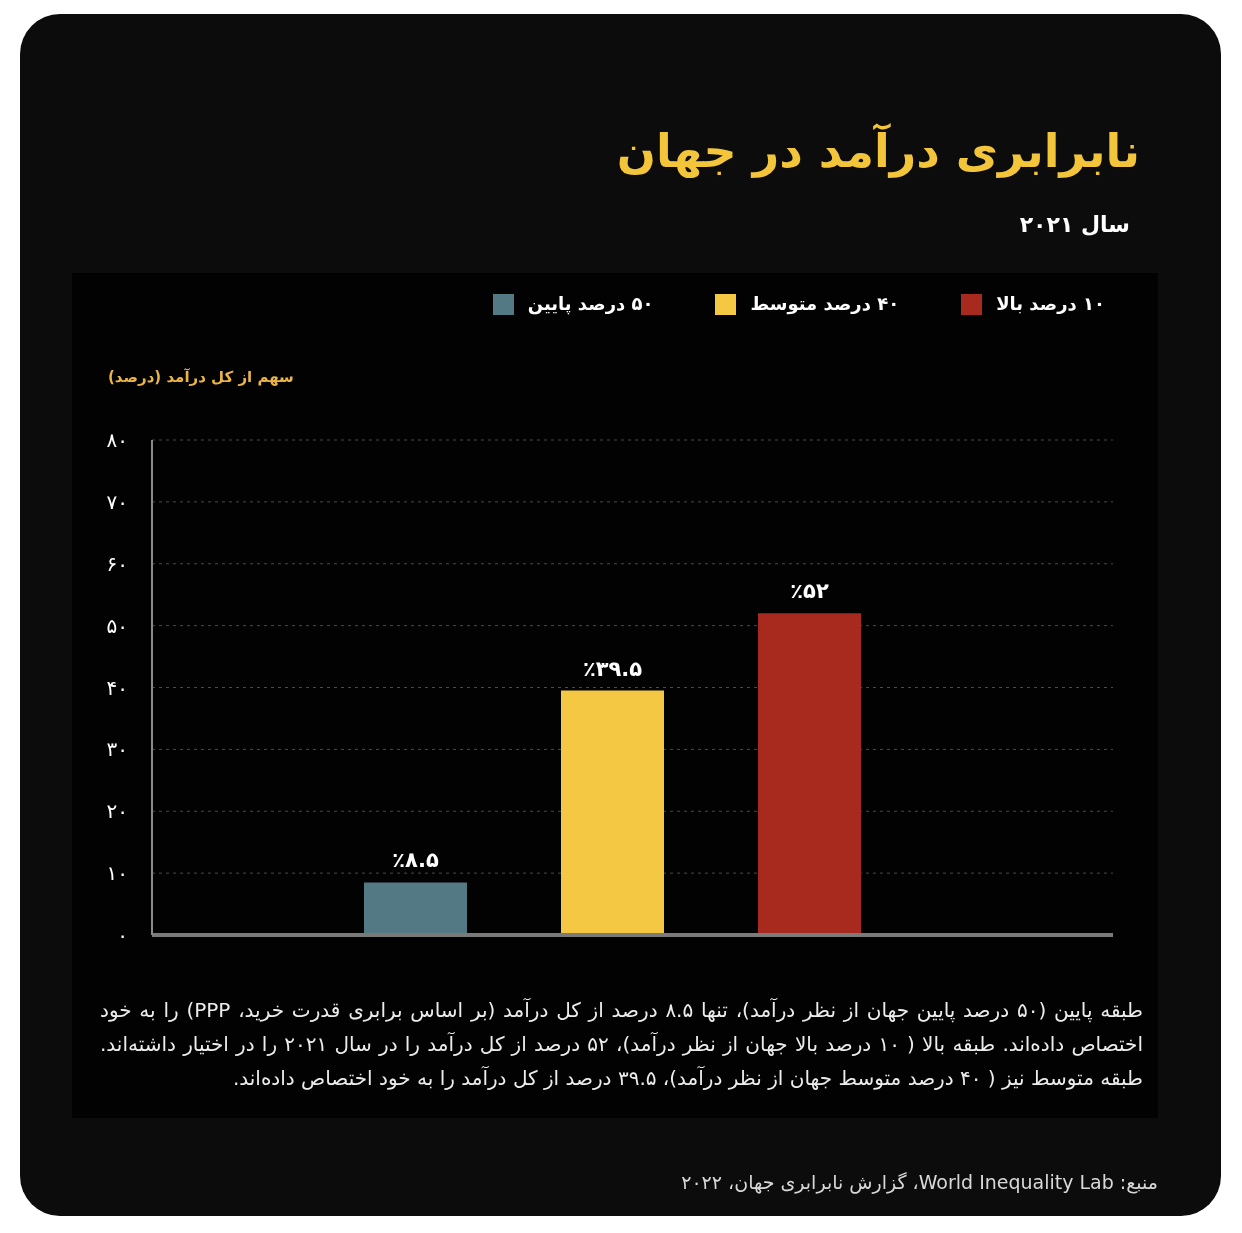 The width and height of the screenshot is (1242, 1233). I want to click on legend-label: ۴۰ درصد متوسط, so click(825, 304).